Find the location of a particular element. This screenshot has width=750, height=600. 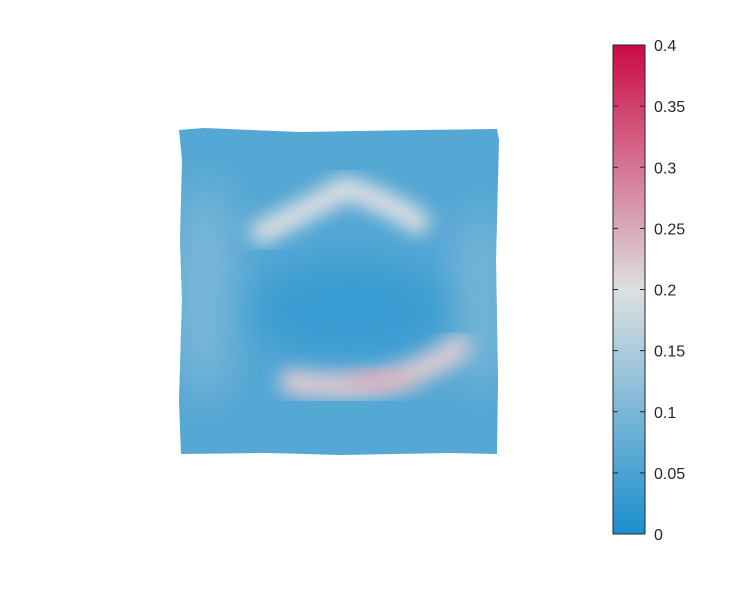

colorbar-gradient is located at coordinates (629, 289).